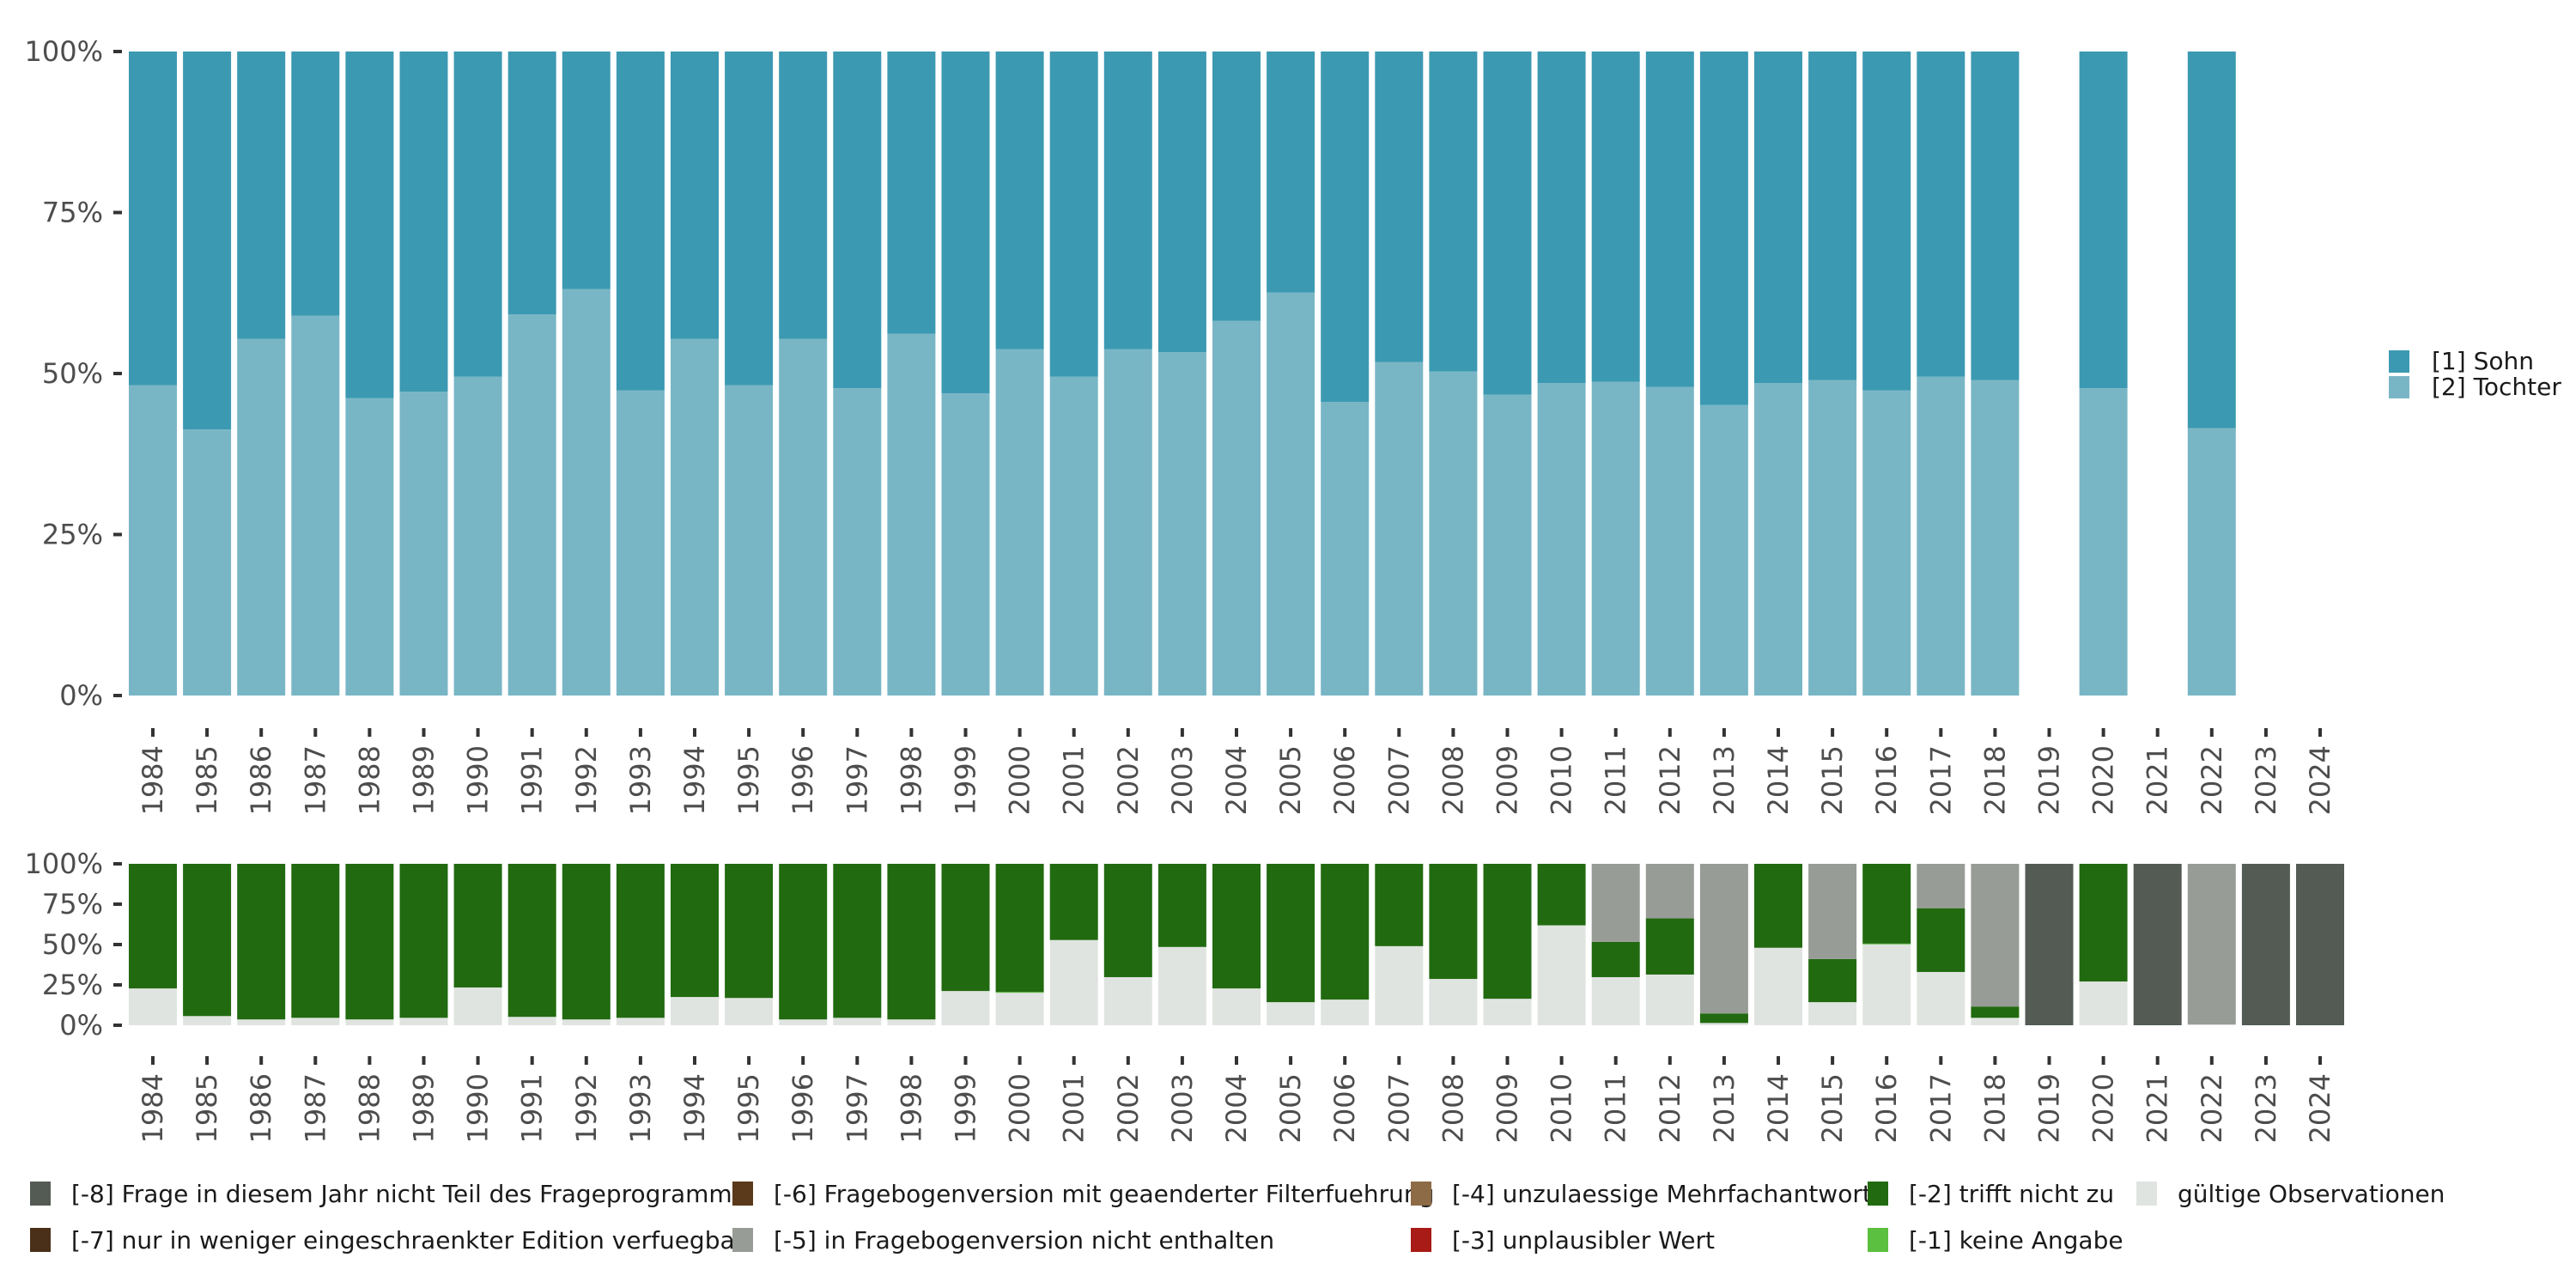 The width and height of the screenshot is (2576, 1288). What do you see at coordinates (477, 1006) in the screenshot?
I see `bar-segment-1990-g-ltige-observationen` at bounding box center [477, 1006].